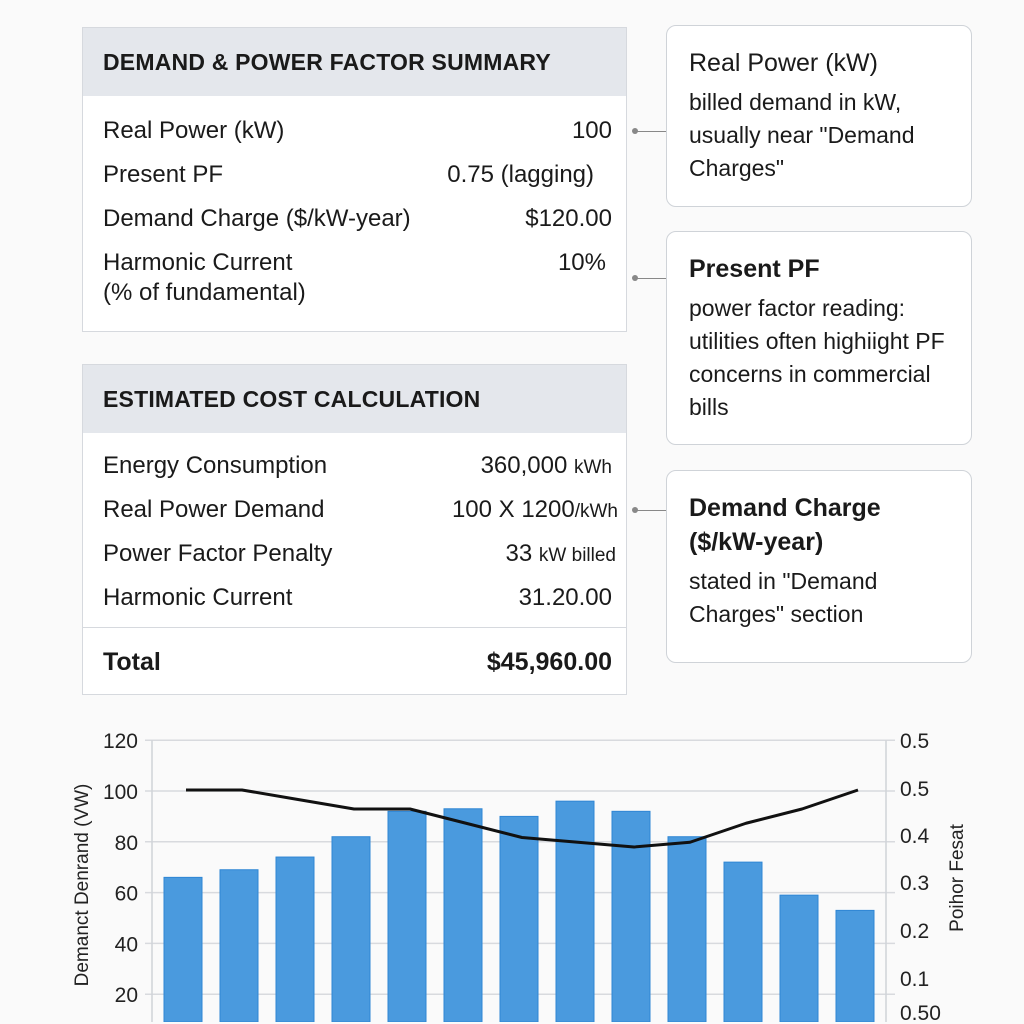 Image resolution: width=1024 pixels, height=1024 pixels. Describe the element at coordinates (596, 511) in the screenshot. I see `row-unit: /kWh` at that location.